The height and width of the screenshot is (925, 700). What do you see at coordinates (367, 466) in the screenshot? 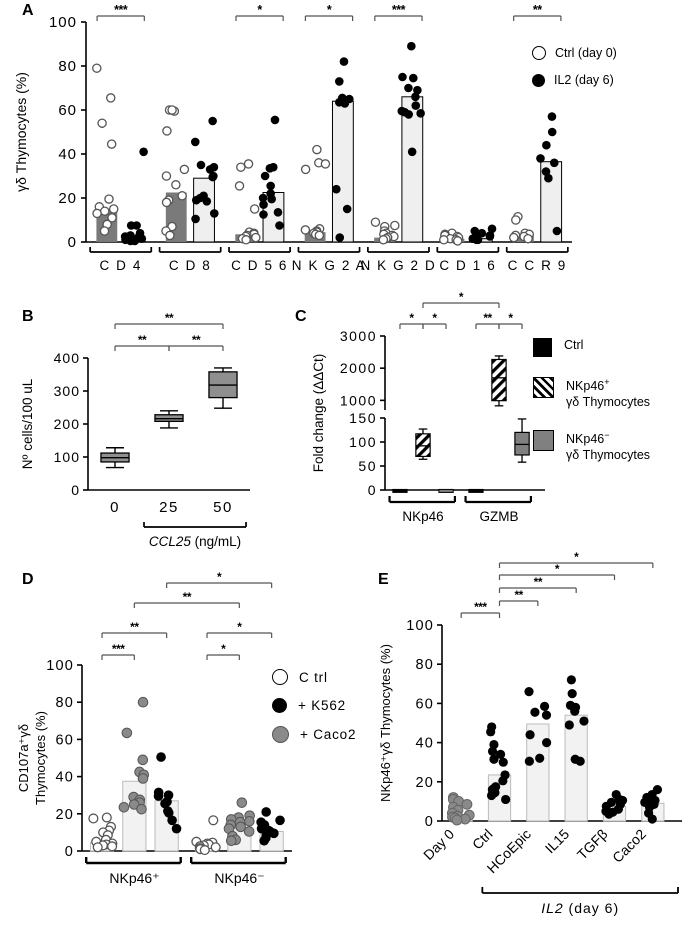
I see `y-tick-label: 50` at bounding box center [367, 466].